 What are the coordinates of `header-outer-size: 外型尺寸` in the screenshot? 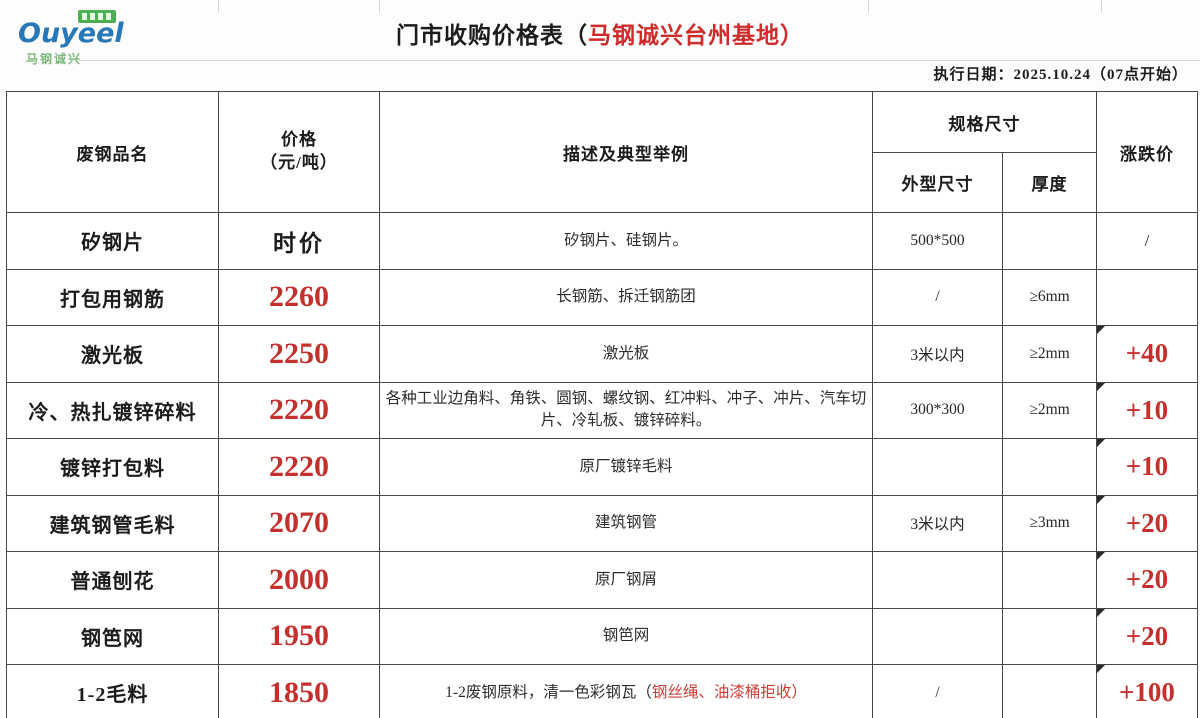 It's located at (937, 182).